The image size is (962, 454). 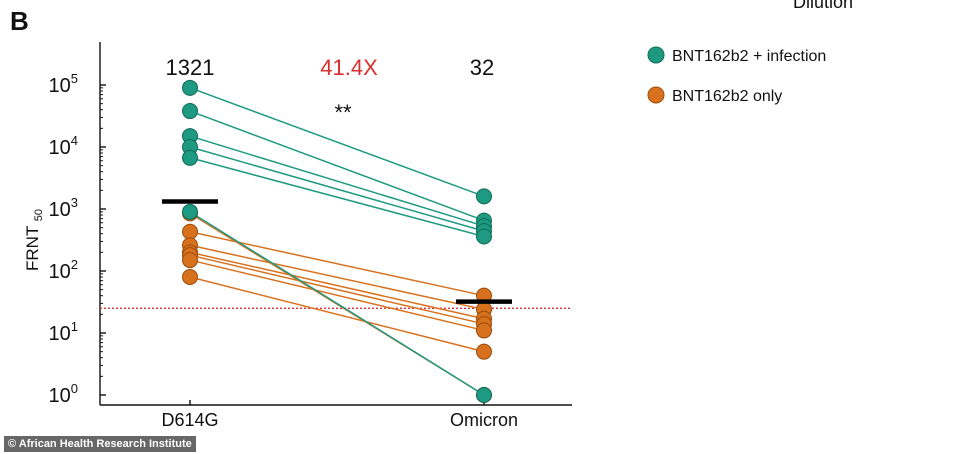 What do you see at coordinates (484, 420) in the screenshot?
I see `x-tick-label-omicron: Omicron` at bounding box center [484, 420].